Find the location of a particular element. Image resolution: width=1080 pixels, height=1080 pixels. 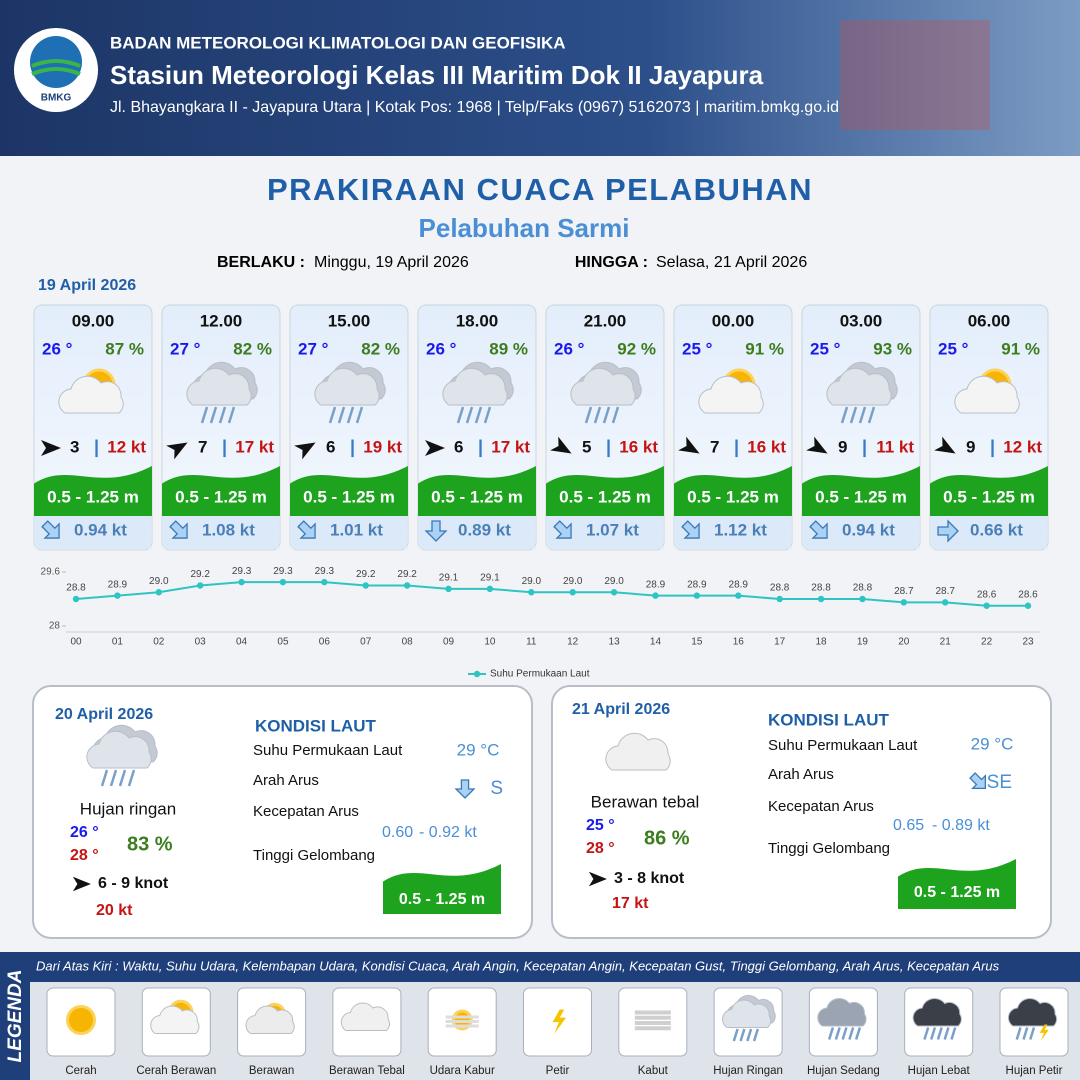

humidity: 89 % is located at coordinates (508, 348).